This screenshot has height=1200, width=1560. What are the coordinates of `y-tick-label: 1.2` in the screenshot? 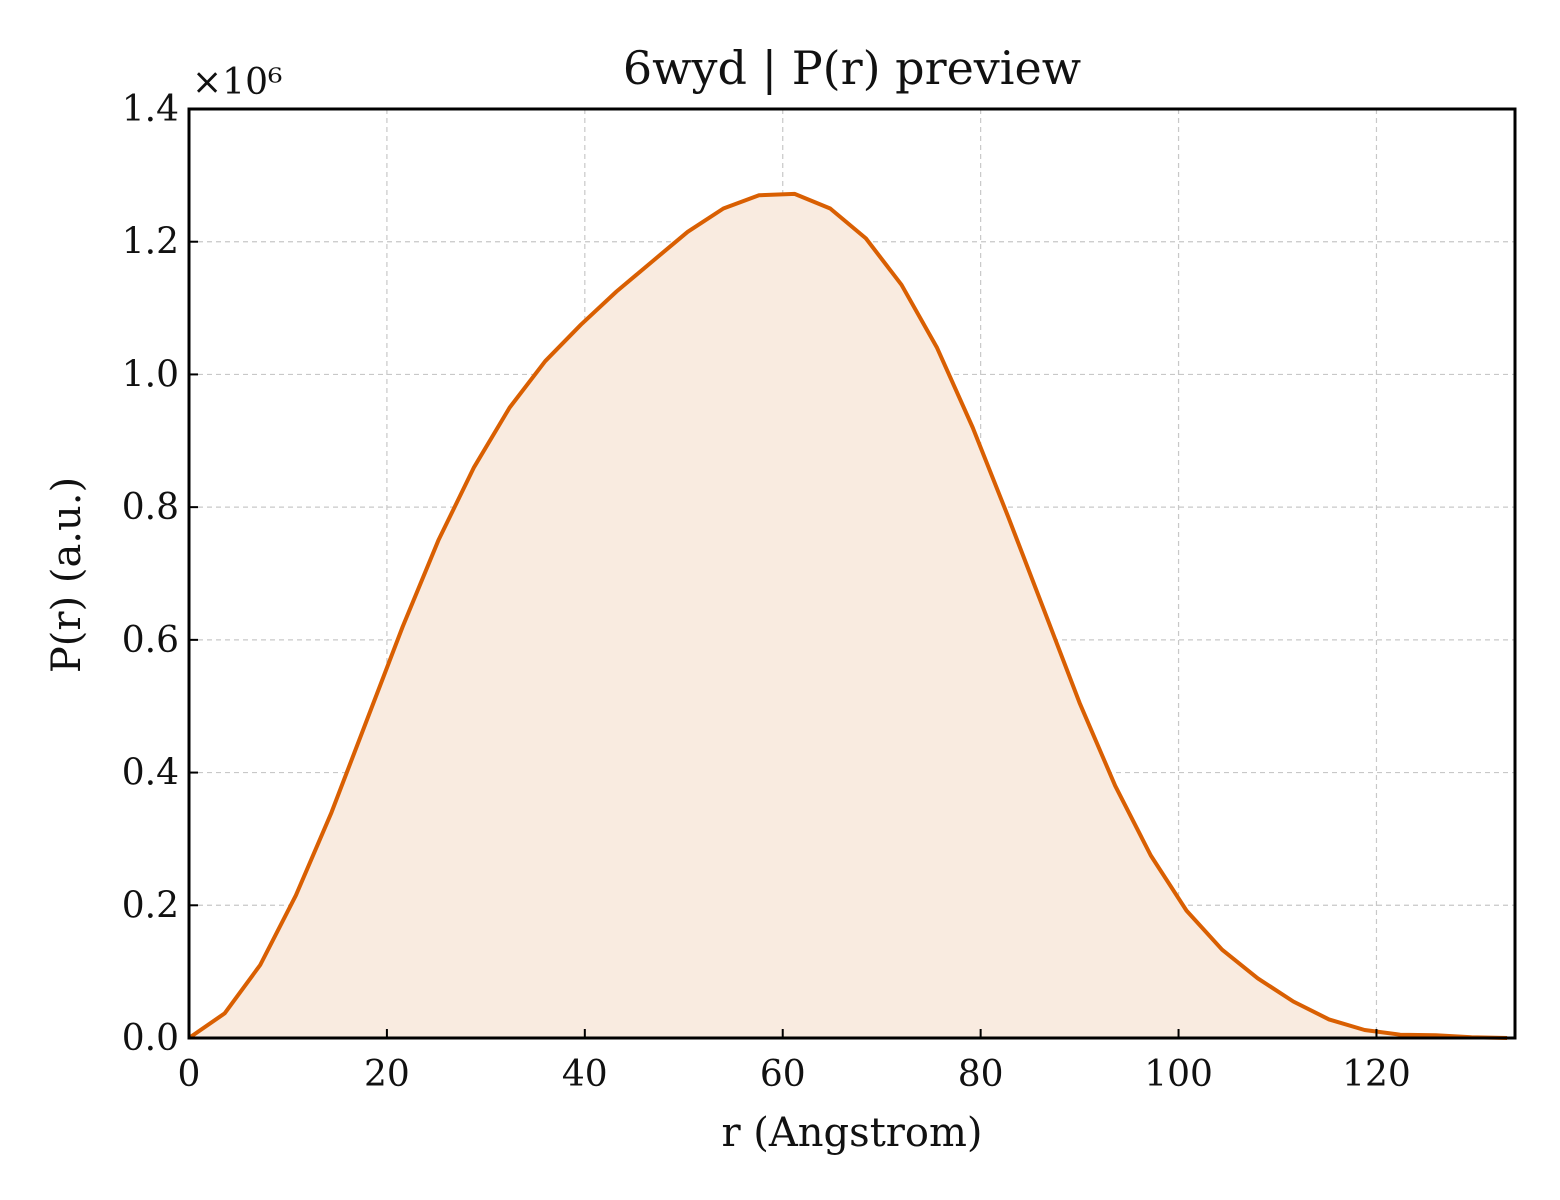 It's located at (150, 242).